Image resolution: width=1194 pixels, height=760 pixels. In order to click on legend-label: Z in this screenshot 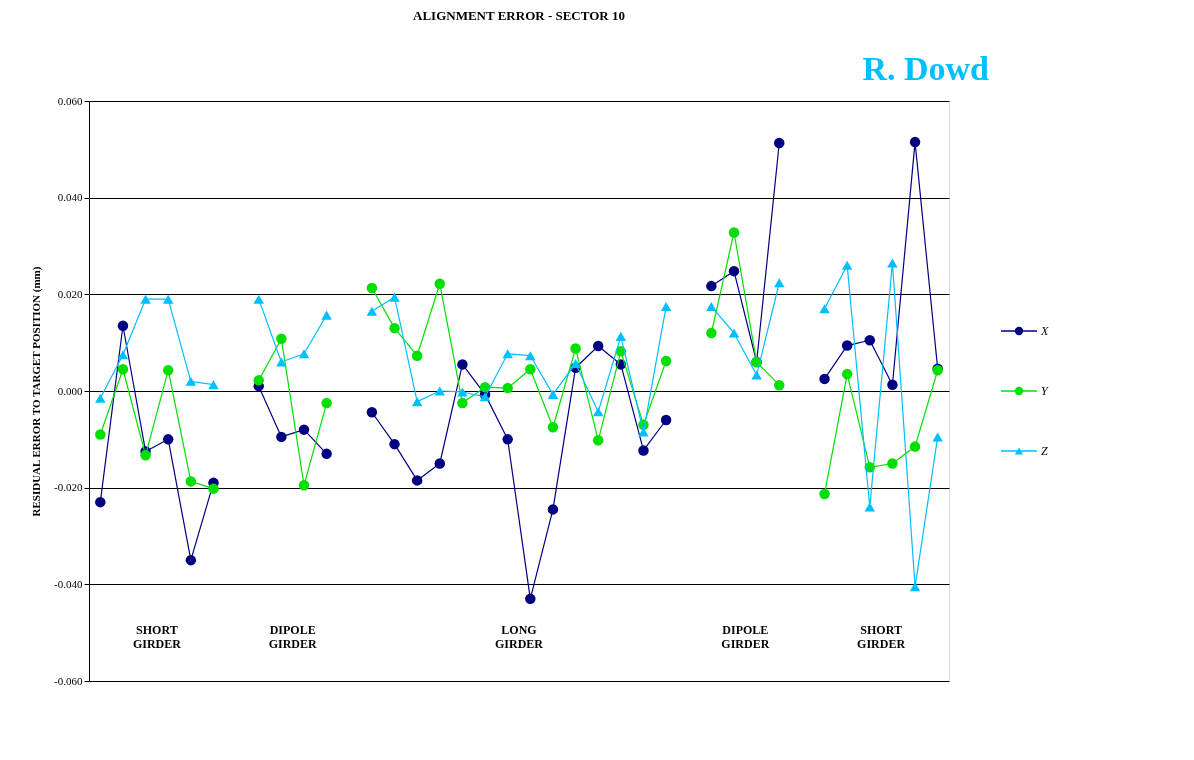, I will do `click(1044, 451)`.